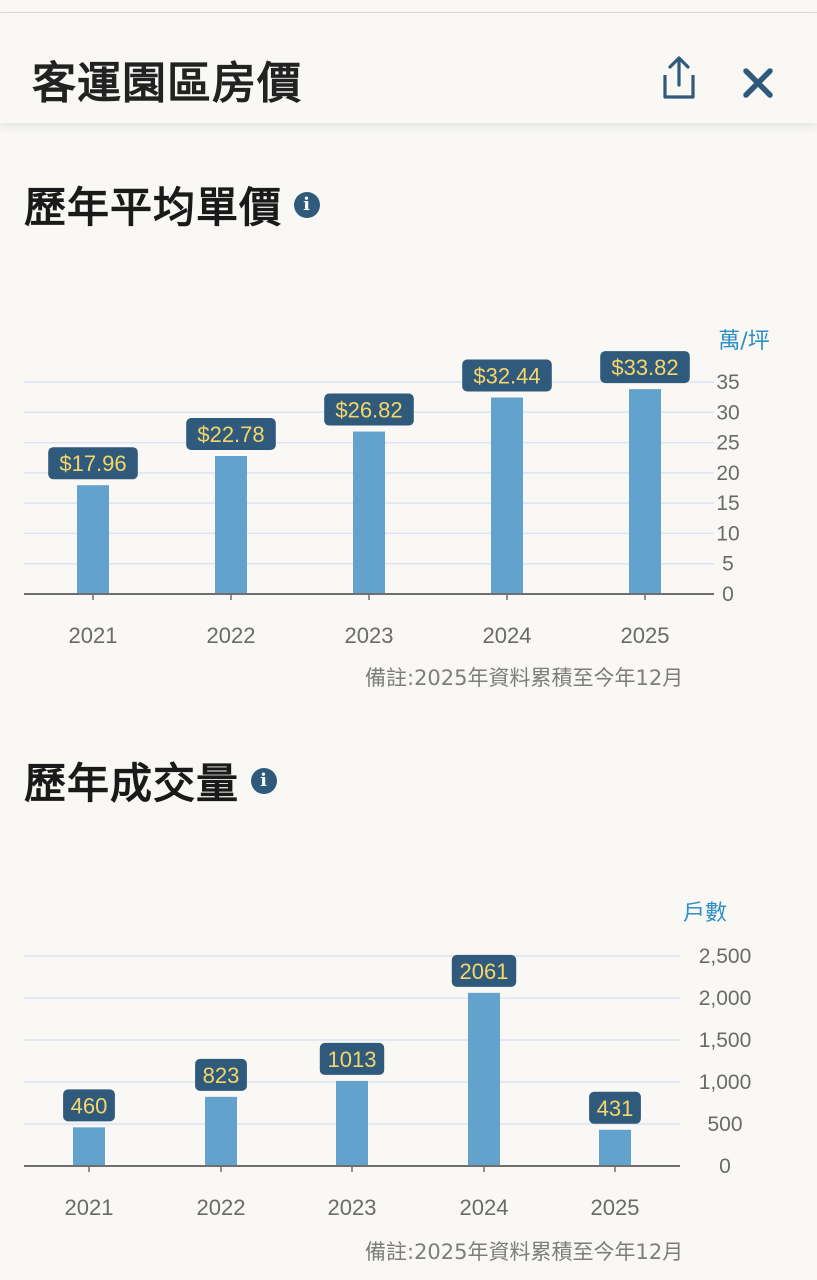 This screenshot has width=817, height=1280. What do you see at coordinates (727, 533) in the screenshot?
I see `y-tick-label: 10` at bounding box center [727, 533].